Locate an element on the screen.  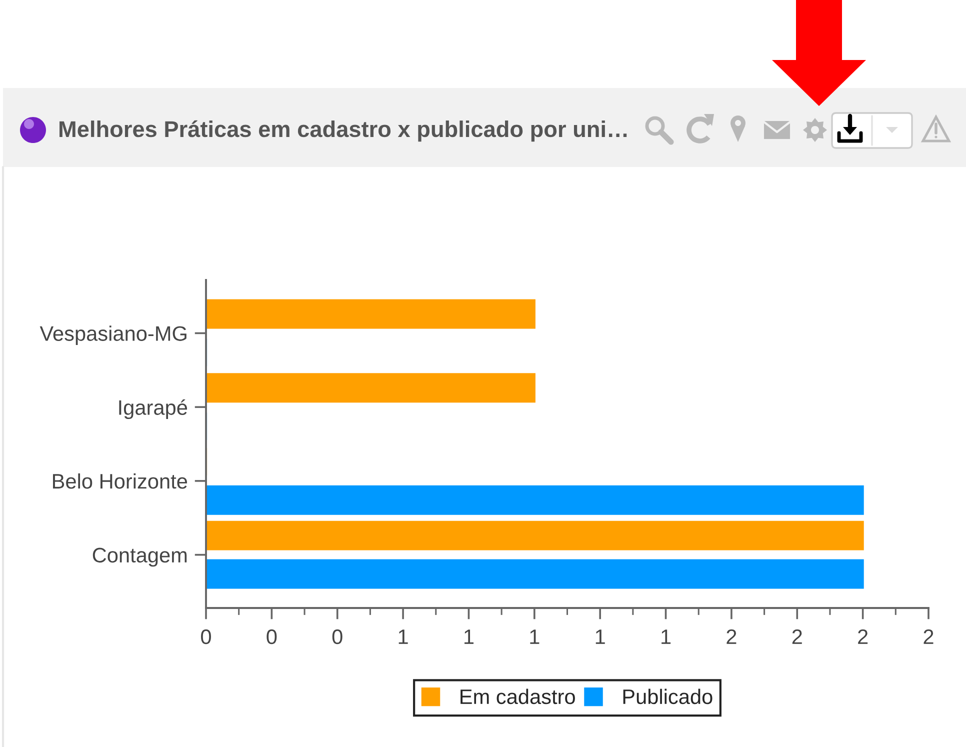
y-tick-label: Vespasiano-MG is located at coordinates (113, 336).